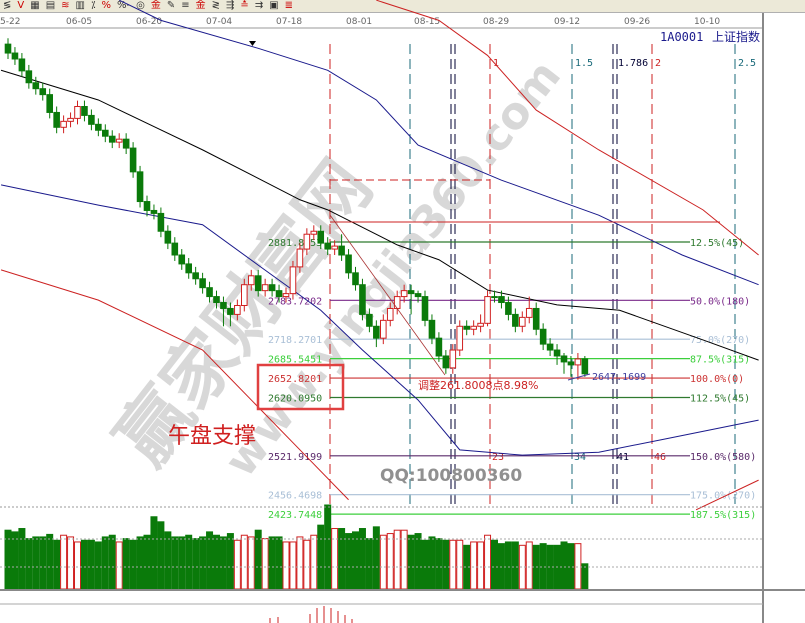 The width and height of the screenshot is (805, 623). Describe the element at coordinates (478, 385) in the screenshot. I see `adjustment-annotation: 调整261.8008点8.98%` at that location.